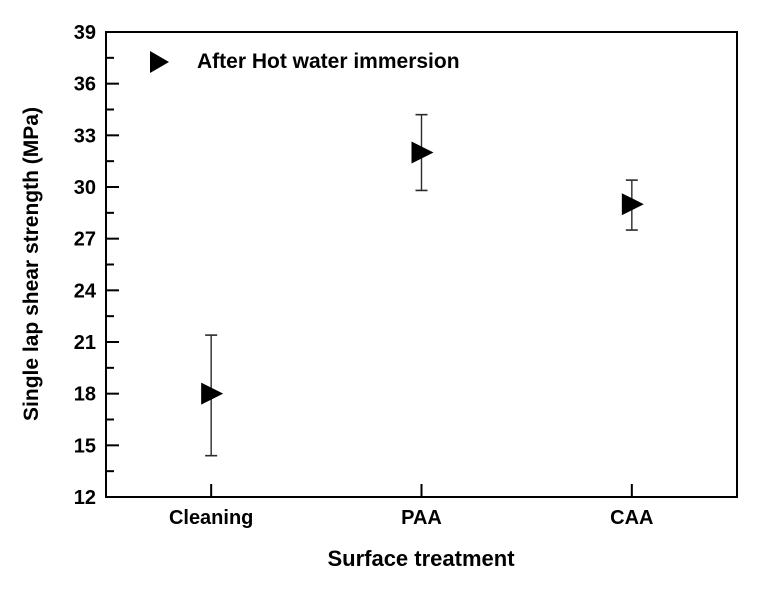 This screenshot has height=589, width=763. What do you see at coordinates (421, 518) in the screenshot?
I see `x-tick-label: PAA` at bounding box center [421, 518].